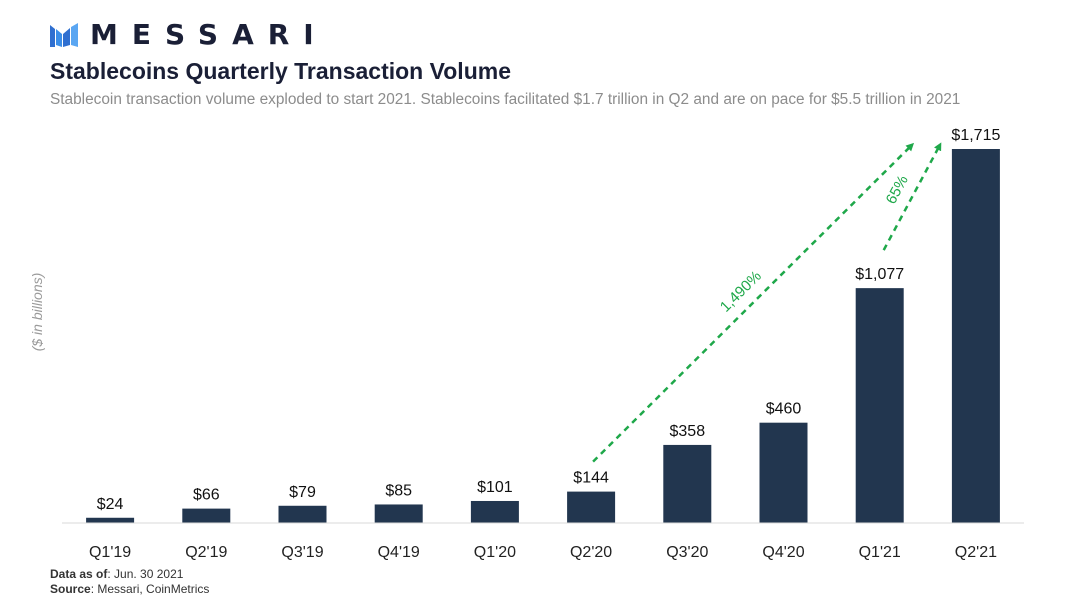  I want to click on data-label-3: $85, so click(398, 490).